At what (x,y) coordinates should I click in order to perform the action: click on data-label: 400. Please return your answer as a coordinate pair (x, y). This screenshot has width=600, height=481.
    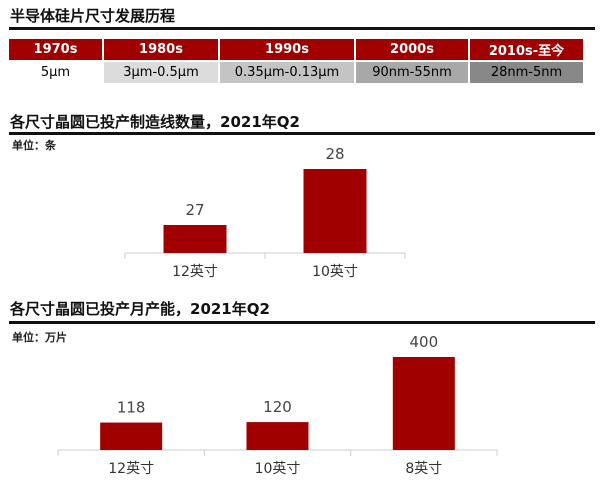
    Looking at the image, I should click on (424, 342).